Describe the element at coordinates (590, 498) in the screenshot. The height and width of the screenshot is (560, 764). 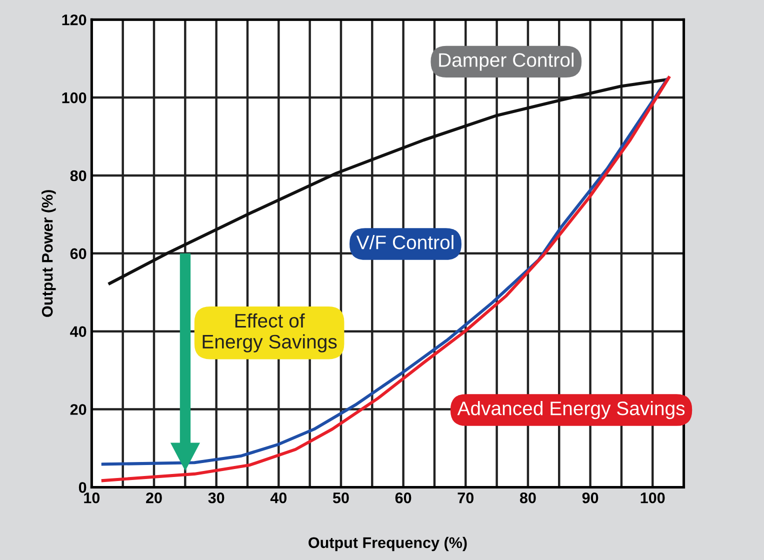
I see `x-tick-label: 90` at that location.